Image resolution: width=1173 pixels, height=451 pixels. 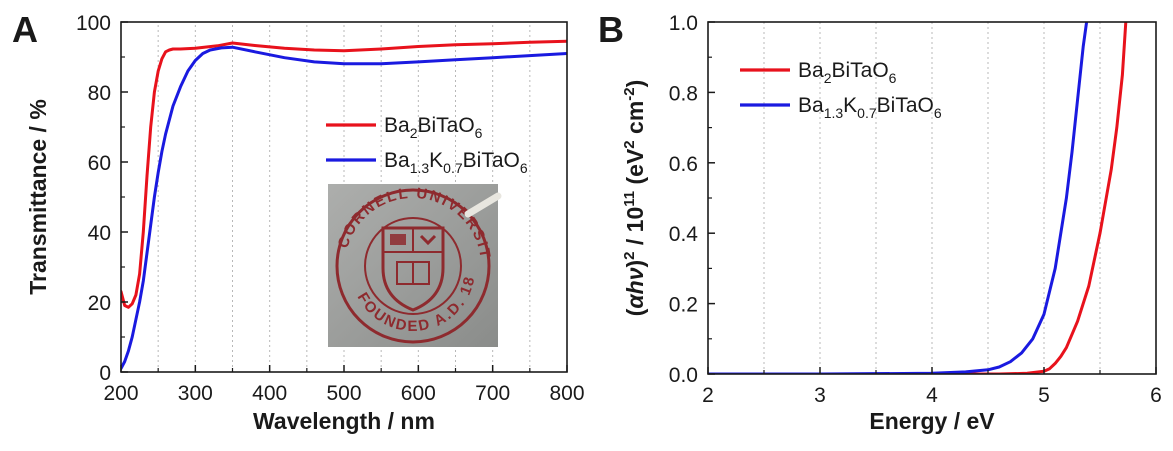 I want to click on panel-a-y-tick-label: 40, so click(x=99, y=233).